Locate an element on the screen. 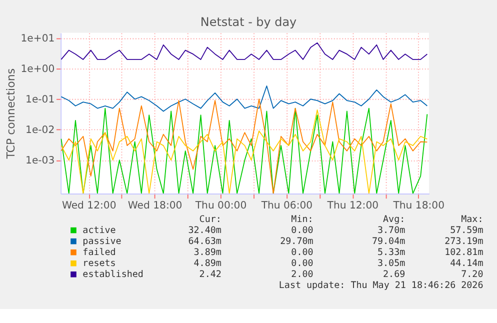  y-tick-label: 1e-03 is located at coordinates (40, 160).